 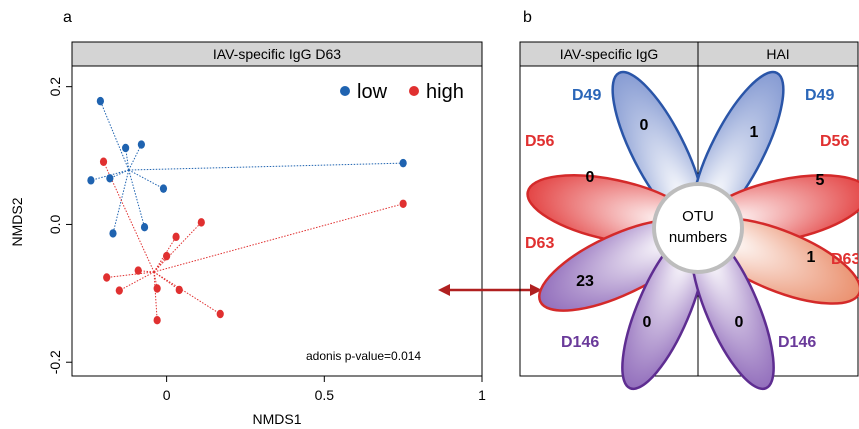 I want to click on day-label-hai-d56: D56, so click(x=834, y=141).